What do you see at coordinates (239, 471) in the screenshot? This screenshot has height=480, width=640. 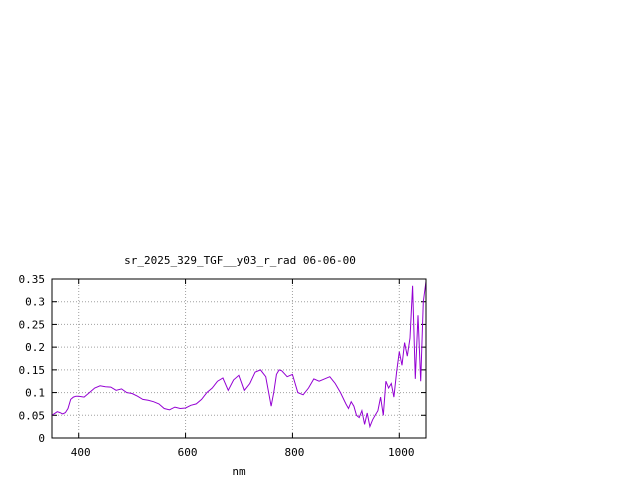 I see `x-axis-label: nm` at bounding box center [239, 471].